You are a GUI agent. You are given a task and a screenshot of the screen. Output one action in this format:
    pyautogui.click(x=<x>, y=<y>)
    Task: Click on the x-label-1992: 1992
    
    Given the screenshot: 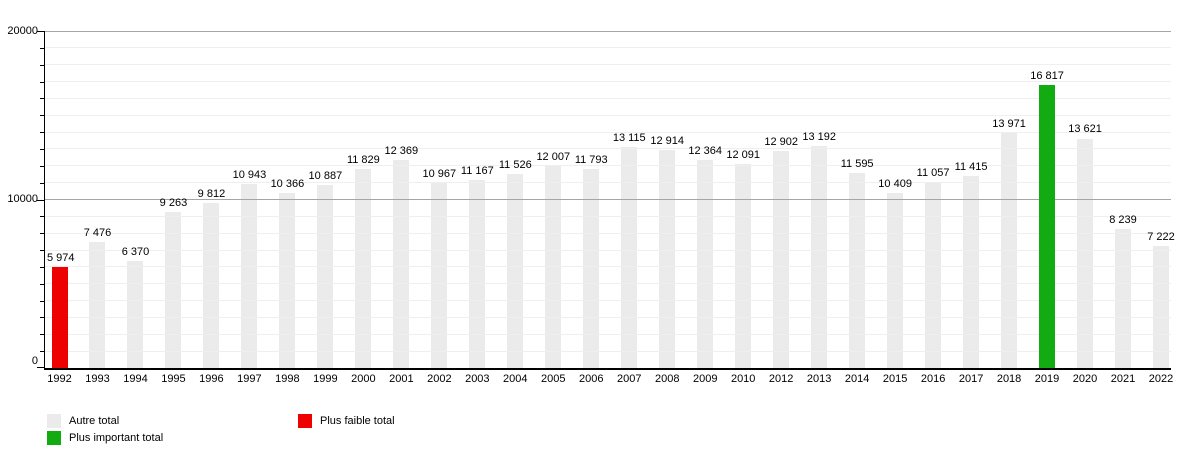 What is the action you would take?
    pyautogui.click(x=59, y=379)
    